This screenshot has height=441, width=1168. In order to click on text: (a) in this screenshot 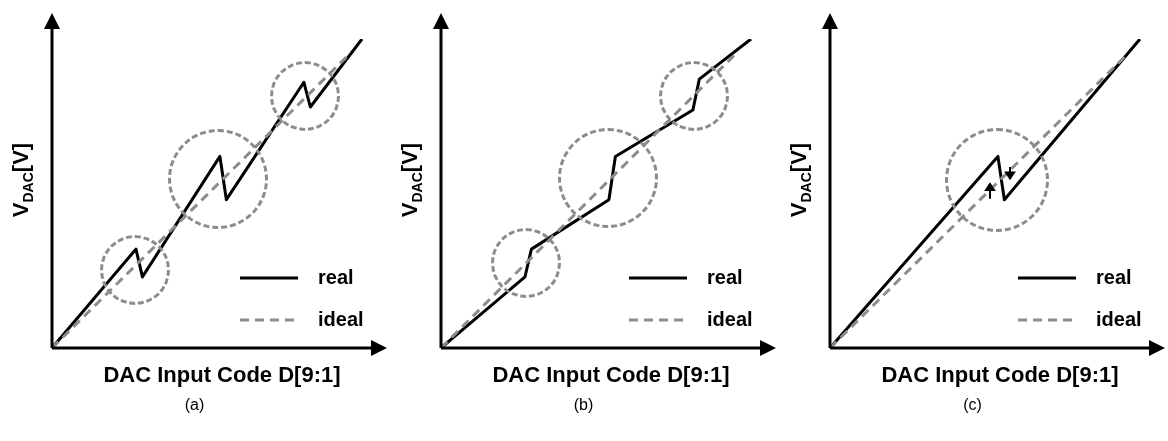, I will do `click(194, 405)`.